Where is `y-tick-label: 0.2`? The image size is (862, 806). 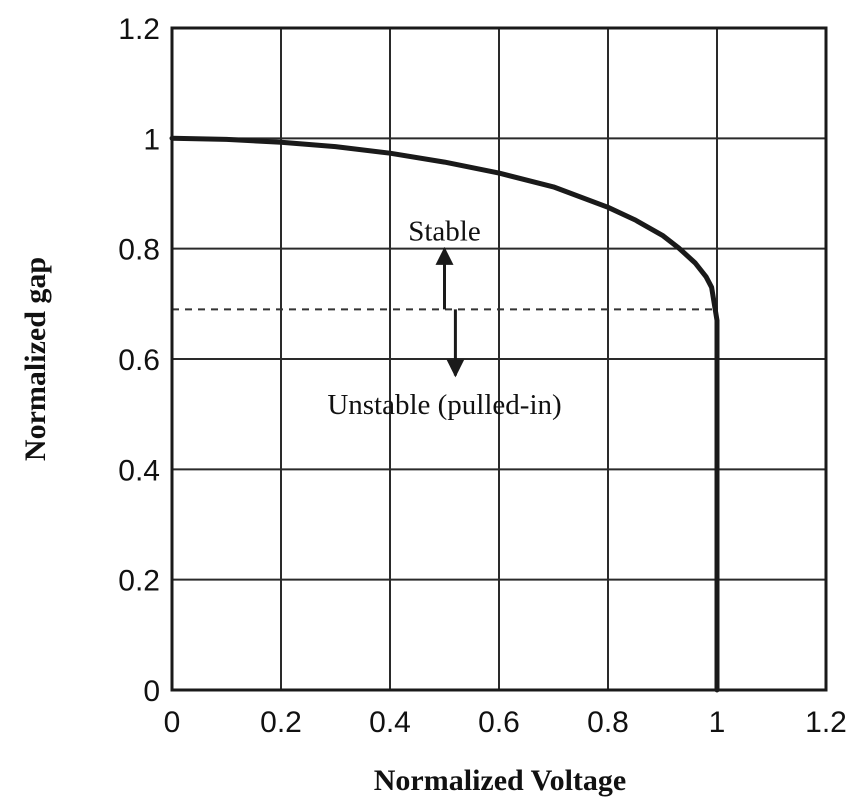
y-tick-label: 0.2 is located at coordinates (139, 581).